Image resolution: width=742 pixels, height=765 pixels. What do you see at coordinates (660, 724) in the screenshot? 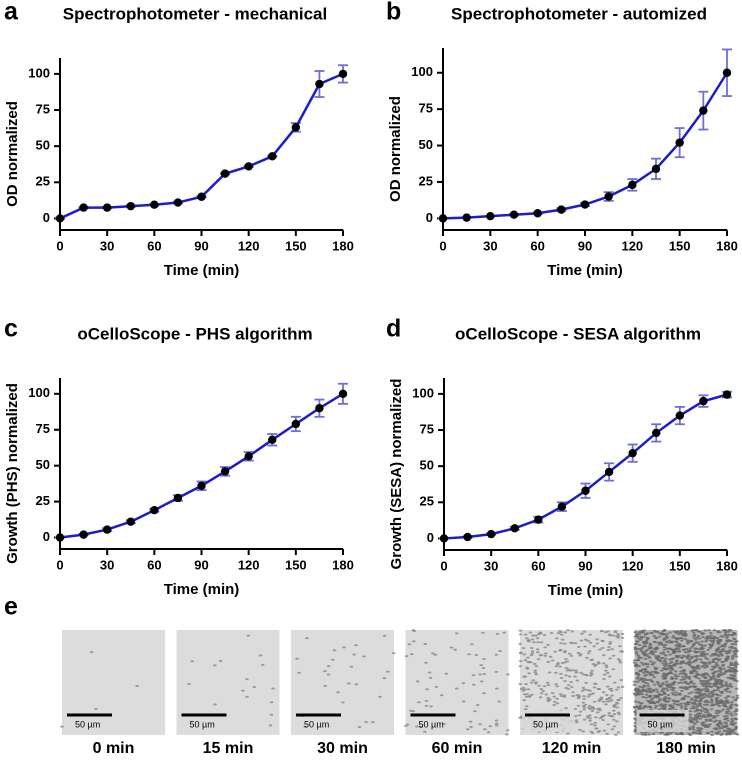
I see `scale-label: 50 µm` at bounding box center [660, 724].